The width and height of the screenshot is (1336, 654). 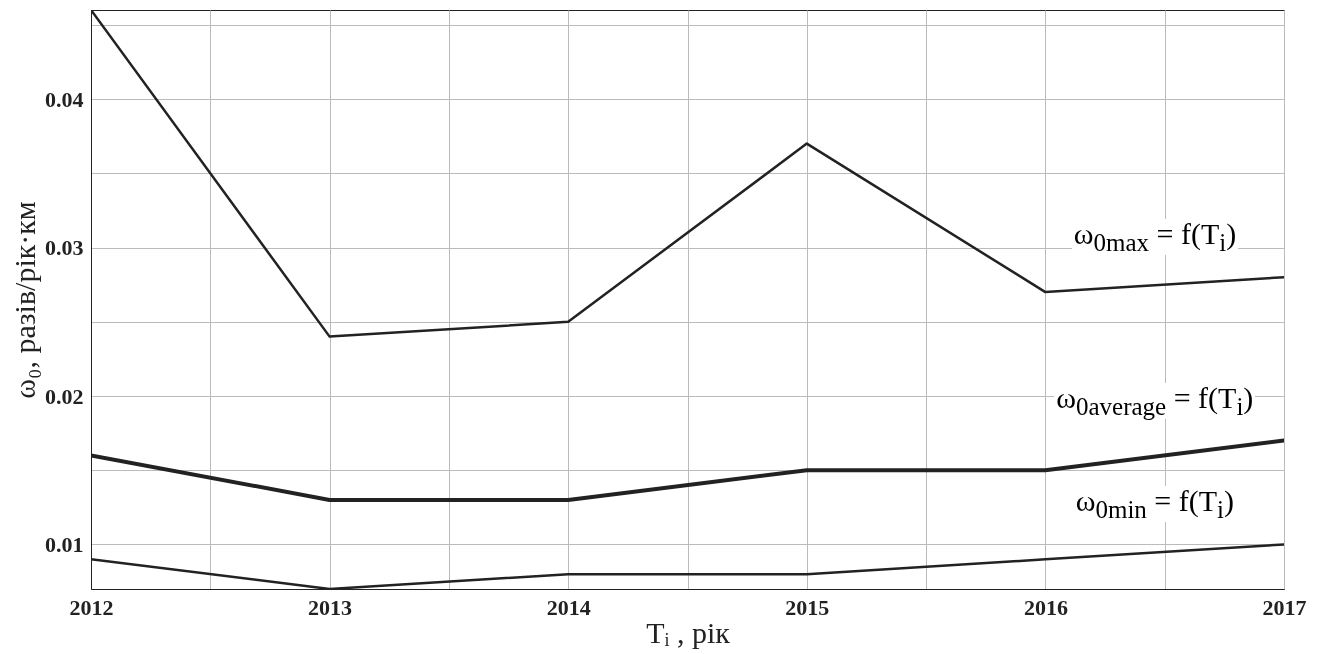 What do you see at coordinates (1155, 504) in the screenshot?
I see `series-label: ω$_{0min}$ = f(T$_{i}$)` at bounding box center [1155, 504].